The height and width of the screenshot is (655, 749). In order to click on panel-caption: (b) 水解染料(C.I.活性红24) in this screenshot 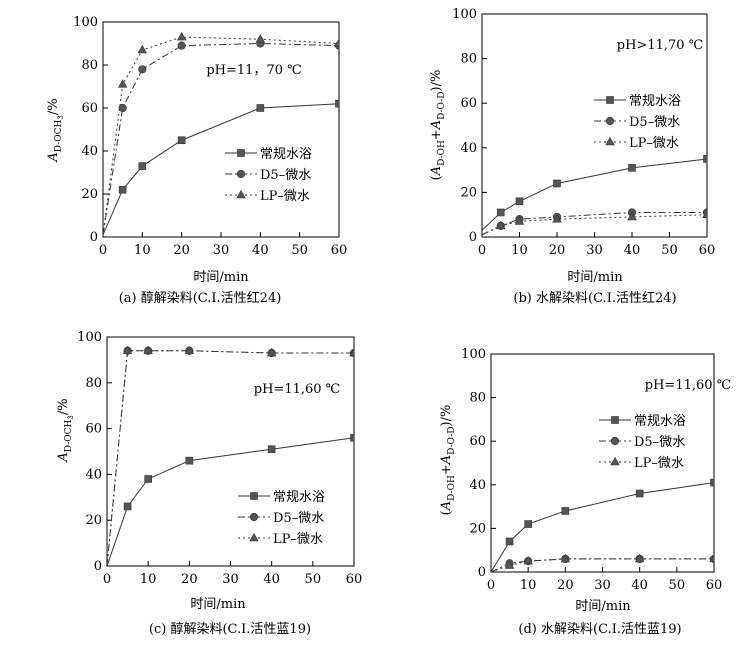, I will do `click(594, 298)`.